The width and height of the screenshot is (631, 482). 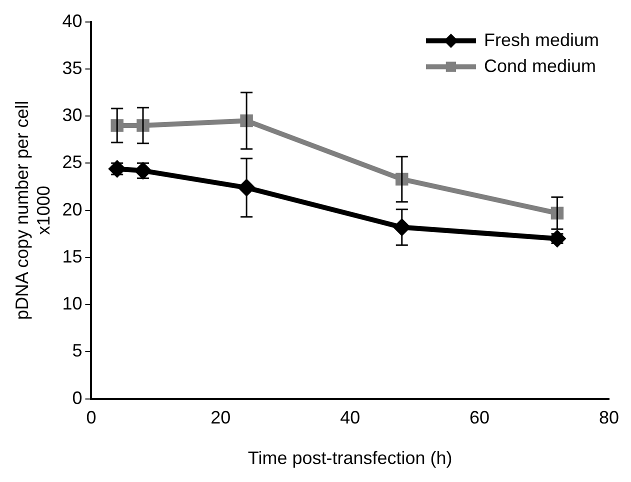 I want to click on y-tick-label: 10, so click(x=72, y=304).